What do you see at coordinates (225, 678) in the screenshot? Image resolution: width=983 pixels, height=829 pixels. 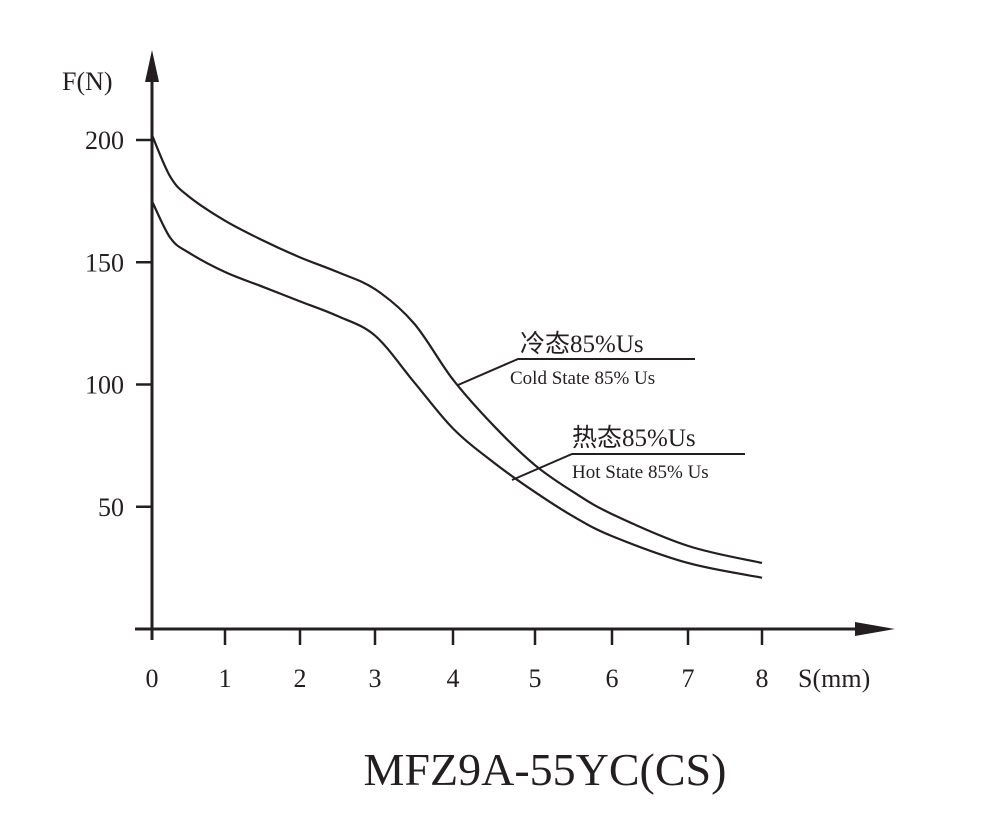 I see `x-tick-label: 1` at bounding box center [225, 678].